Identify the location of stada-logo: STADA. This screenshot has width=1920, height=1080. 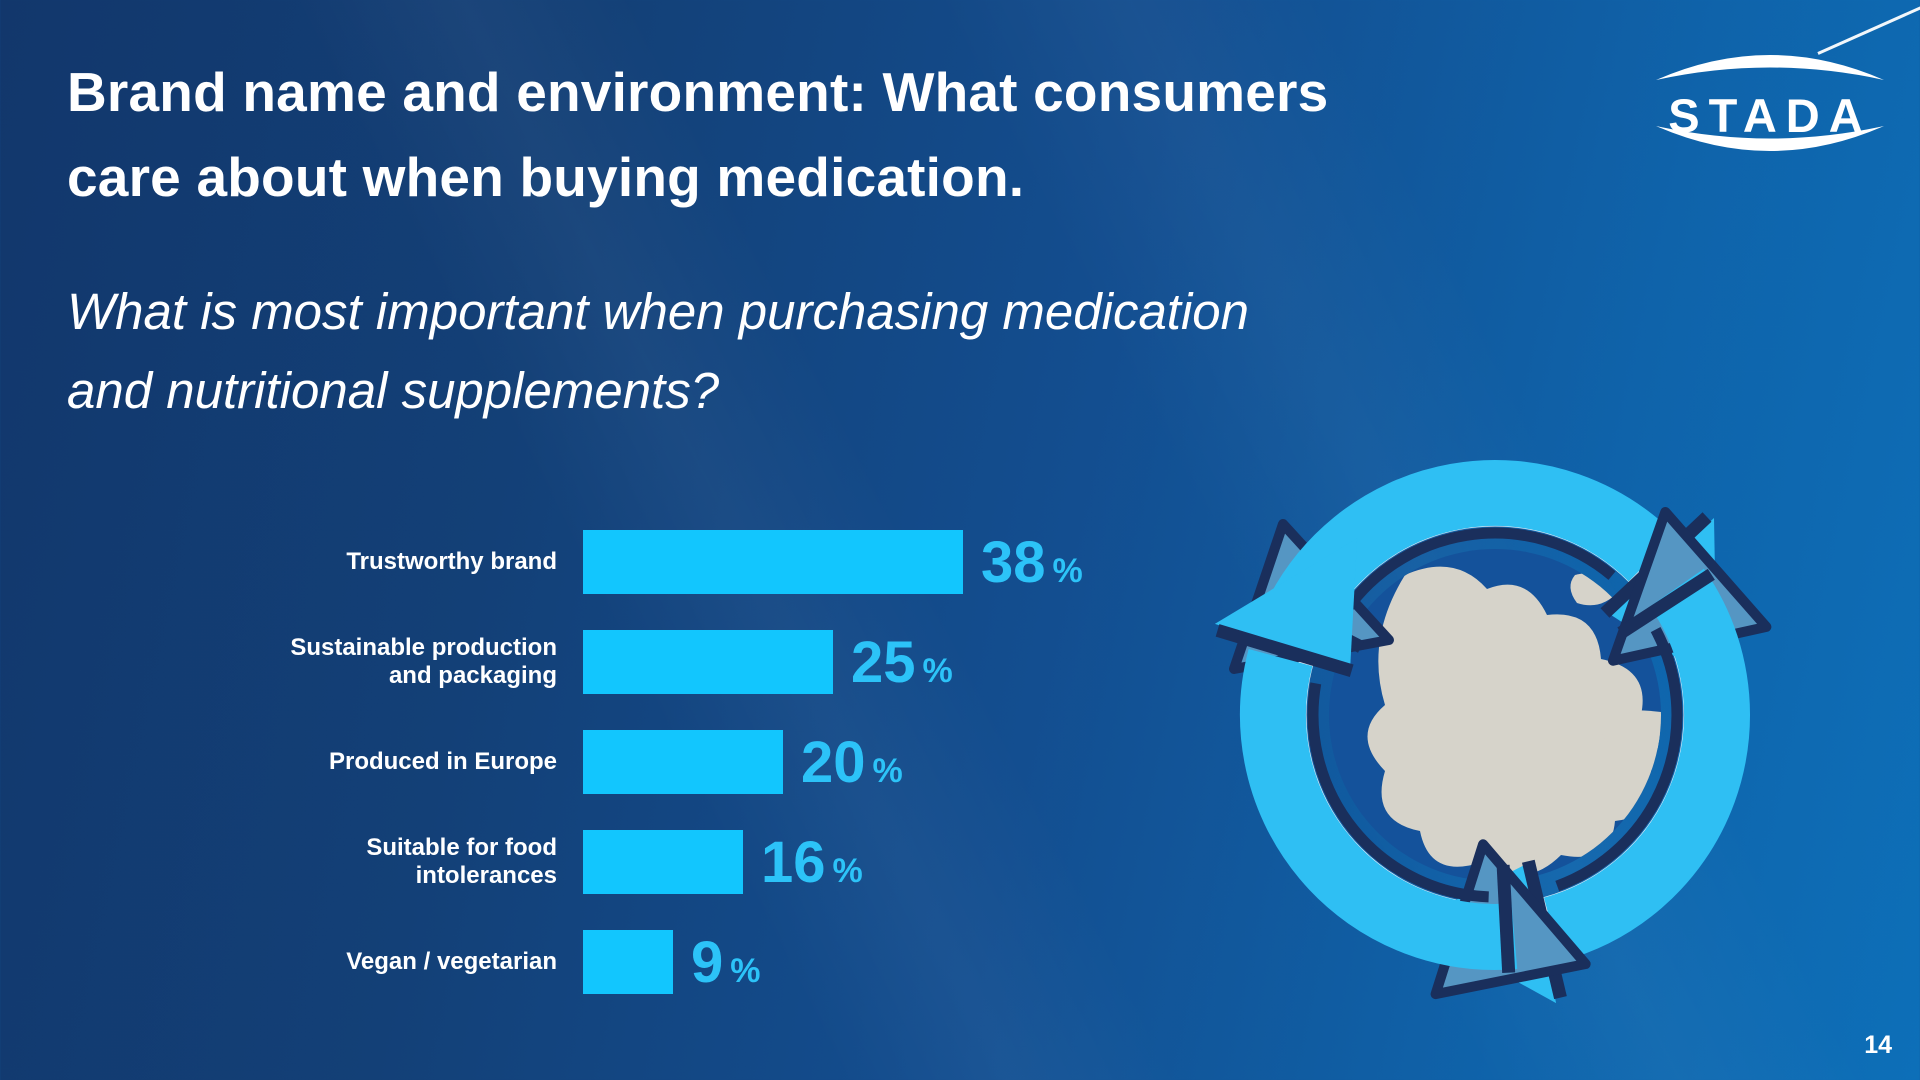
(1770, 103).